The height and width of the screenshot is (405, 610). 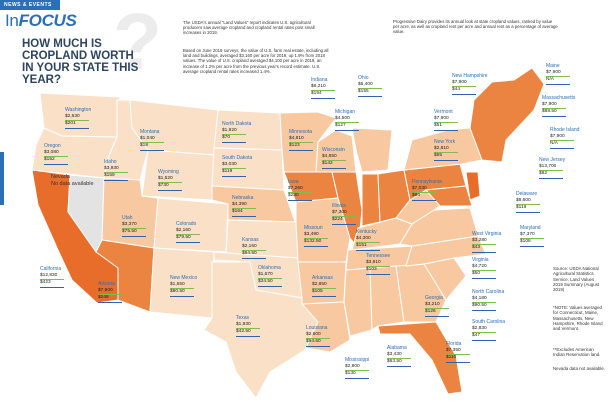 I want to click on state-rent: $94, so click(x=416, y=196).